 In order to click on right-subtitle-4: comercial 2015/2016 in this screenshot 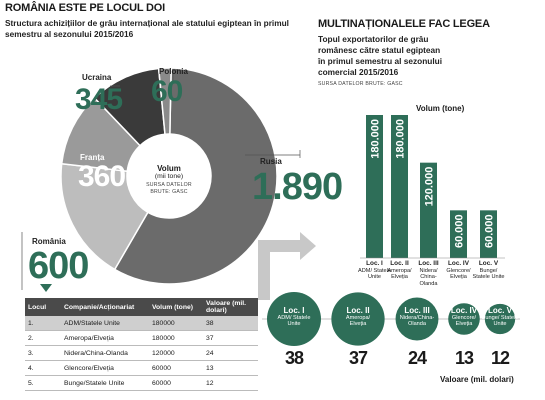, I will do `click(358, 72)`.